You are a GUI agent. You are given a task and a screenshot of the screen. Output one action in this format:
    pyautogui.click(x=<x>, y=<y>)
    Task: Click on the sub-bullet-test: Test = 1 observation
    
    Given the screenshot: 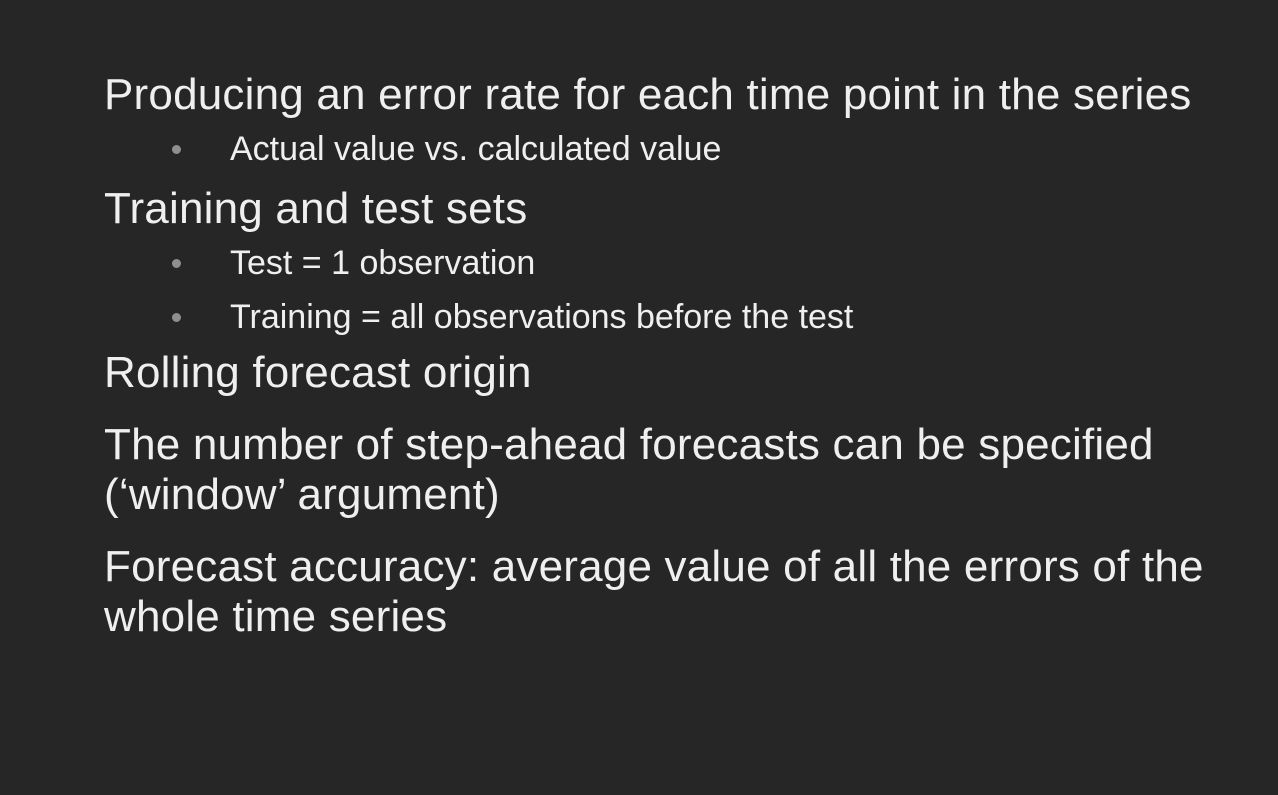 What is the action you would take?
    pyautogui.click(x=654, y=263)
    